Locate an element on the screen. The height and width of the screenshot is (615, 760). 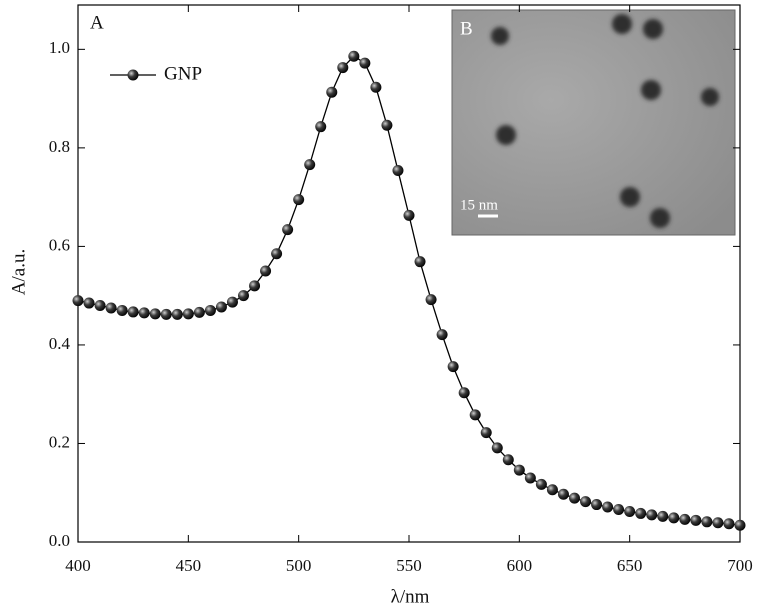
scale-bar-label: 15 nm is located at coordinates (479, 205).